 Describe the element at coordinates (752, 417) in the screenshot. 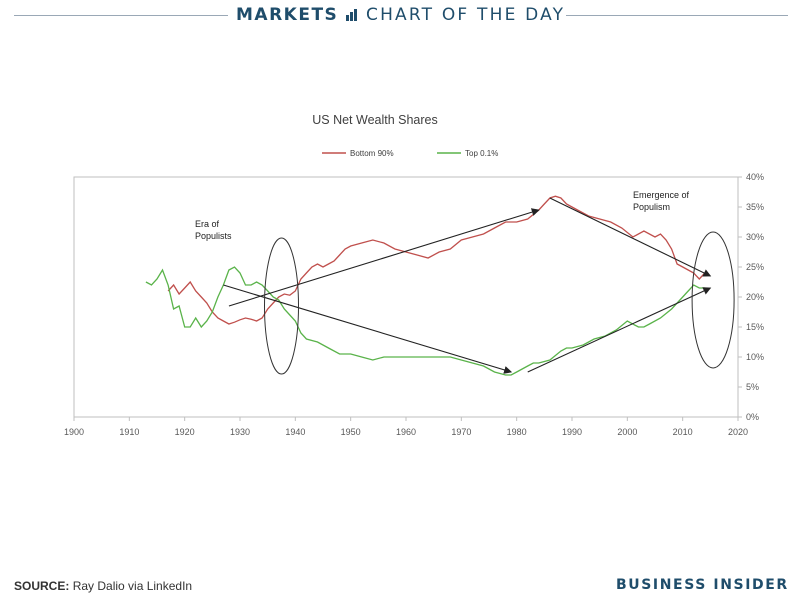

I see `y-tick-label: 0%` at that location.